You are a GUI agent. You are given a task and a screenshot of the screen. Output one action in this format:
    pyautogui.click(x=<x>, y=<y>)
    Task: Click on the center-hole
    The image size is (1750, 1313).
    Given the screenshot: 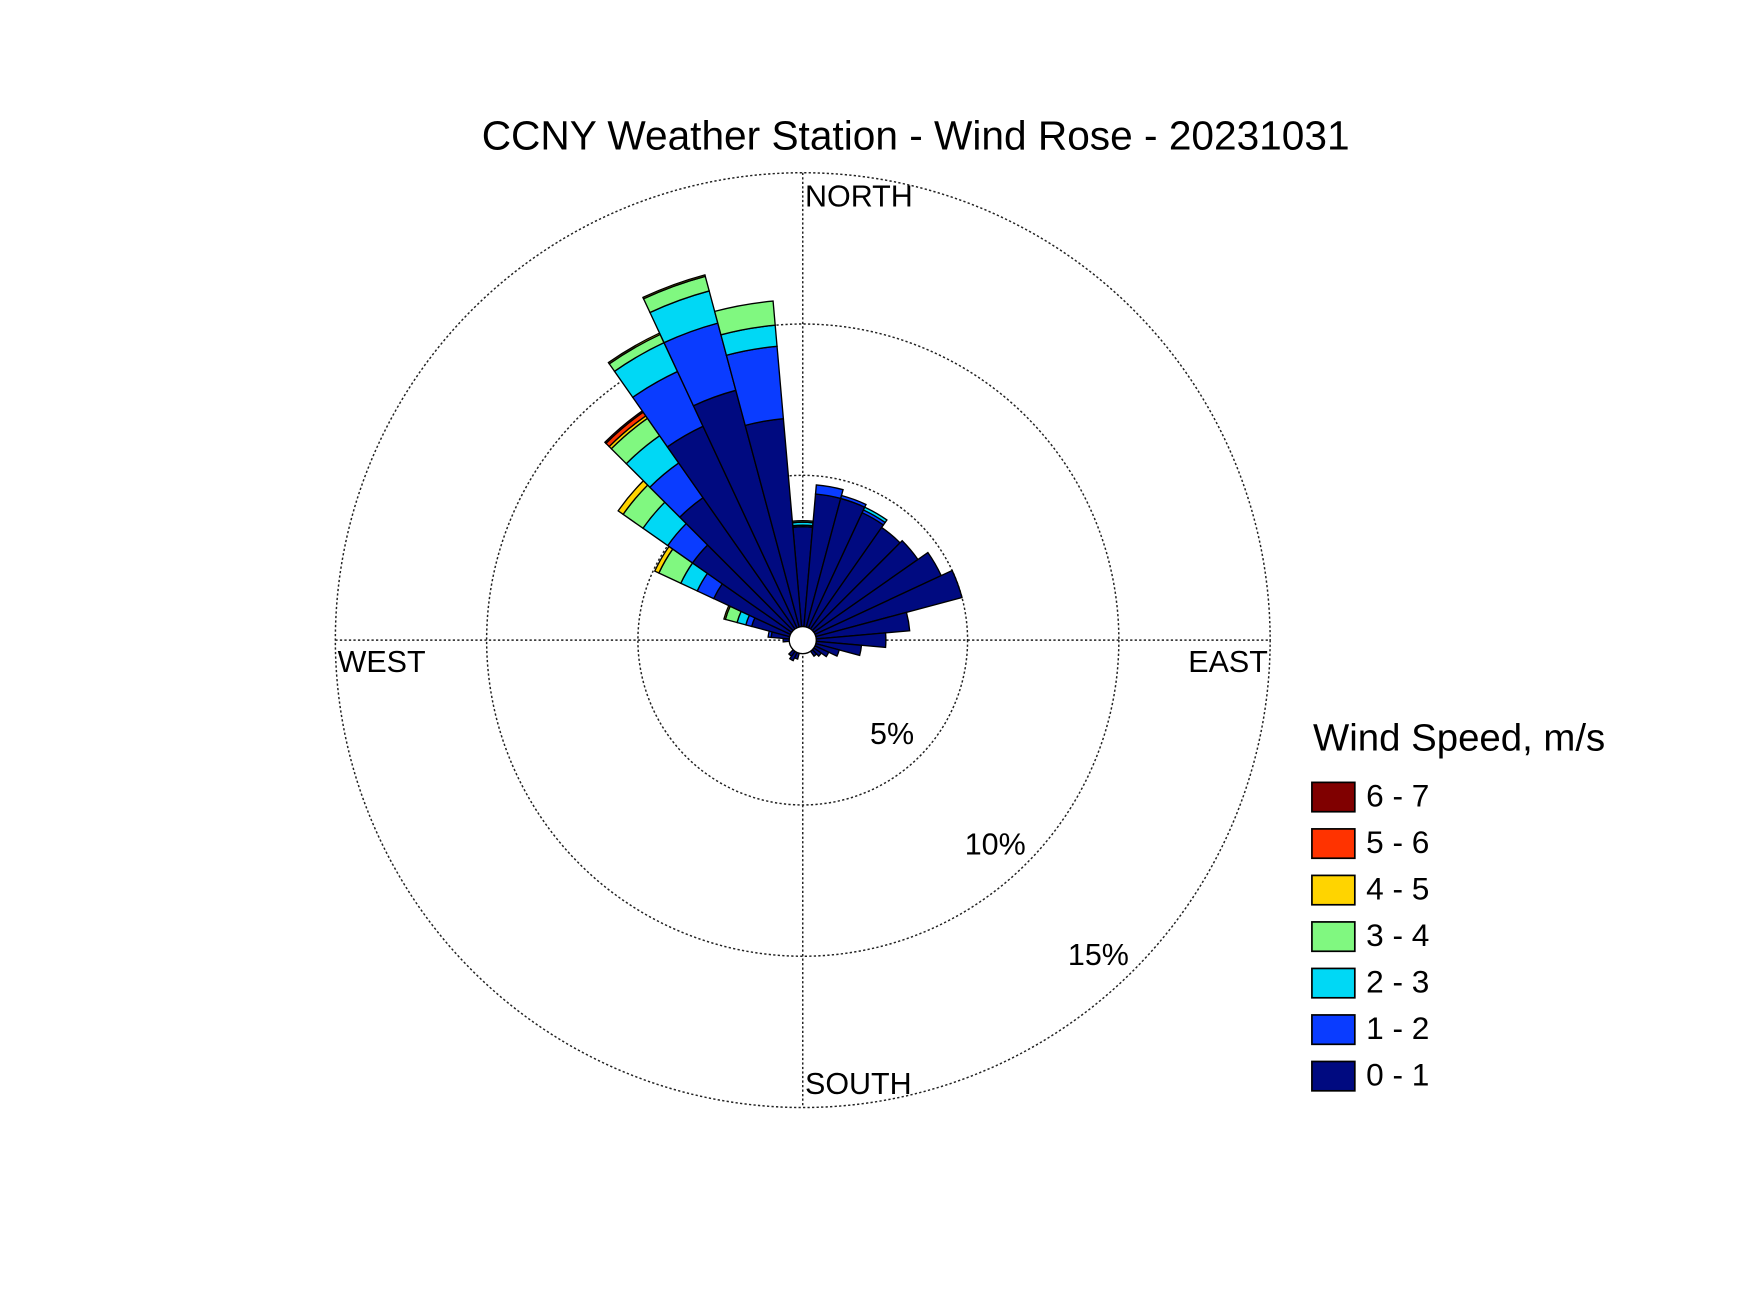 What is the action you would take?
    pyautogui.click(x=802, y=640)
    